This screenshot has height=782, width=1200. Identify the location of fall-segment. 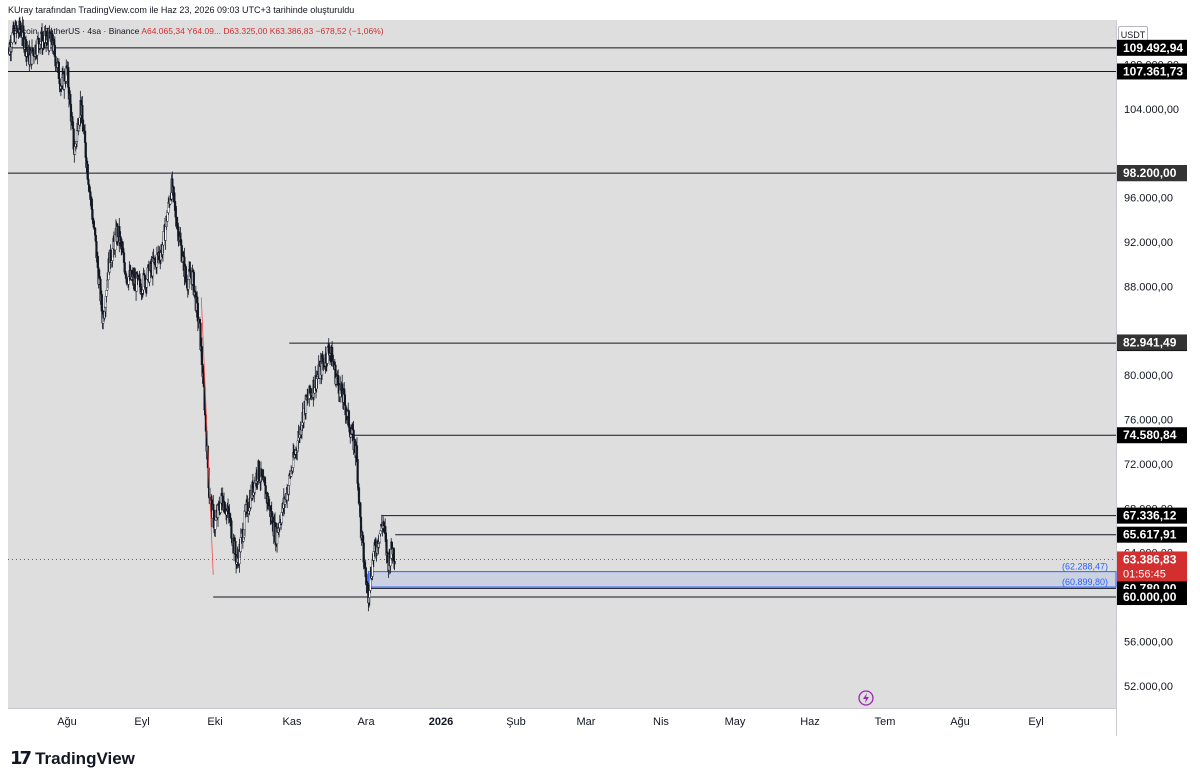
(207, 436).